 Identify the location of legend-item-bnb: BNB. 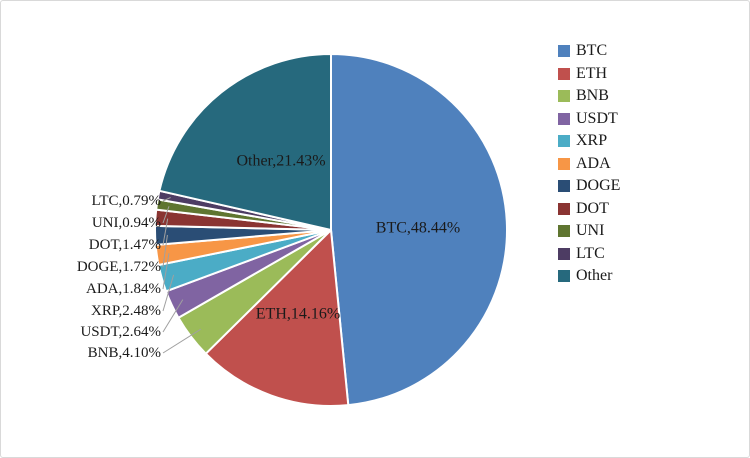
(589, 96).